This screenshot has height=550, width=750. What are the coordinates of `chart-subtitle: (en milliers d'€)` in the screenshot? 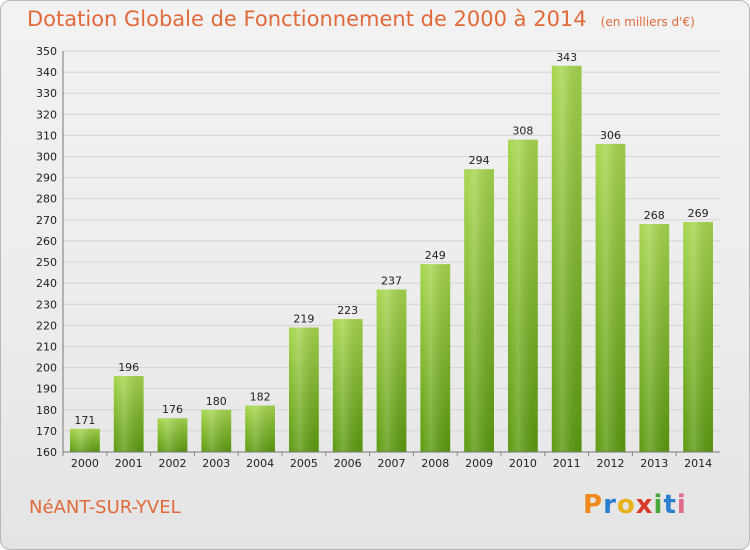 It's located at (647, 22).